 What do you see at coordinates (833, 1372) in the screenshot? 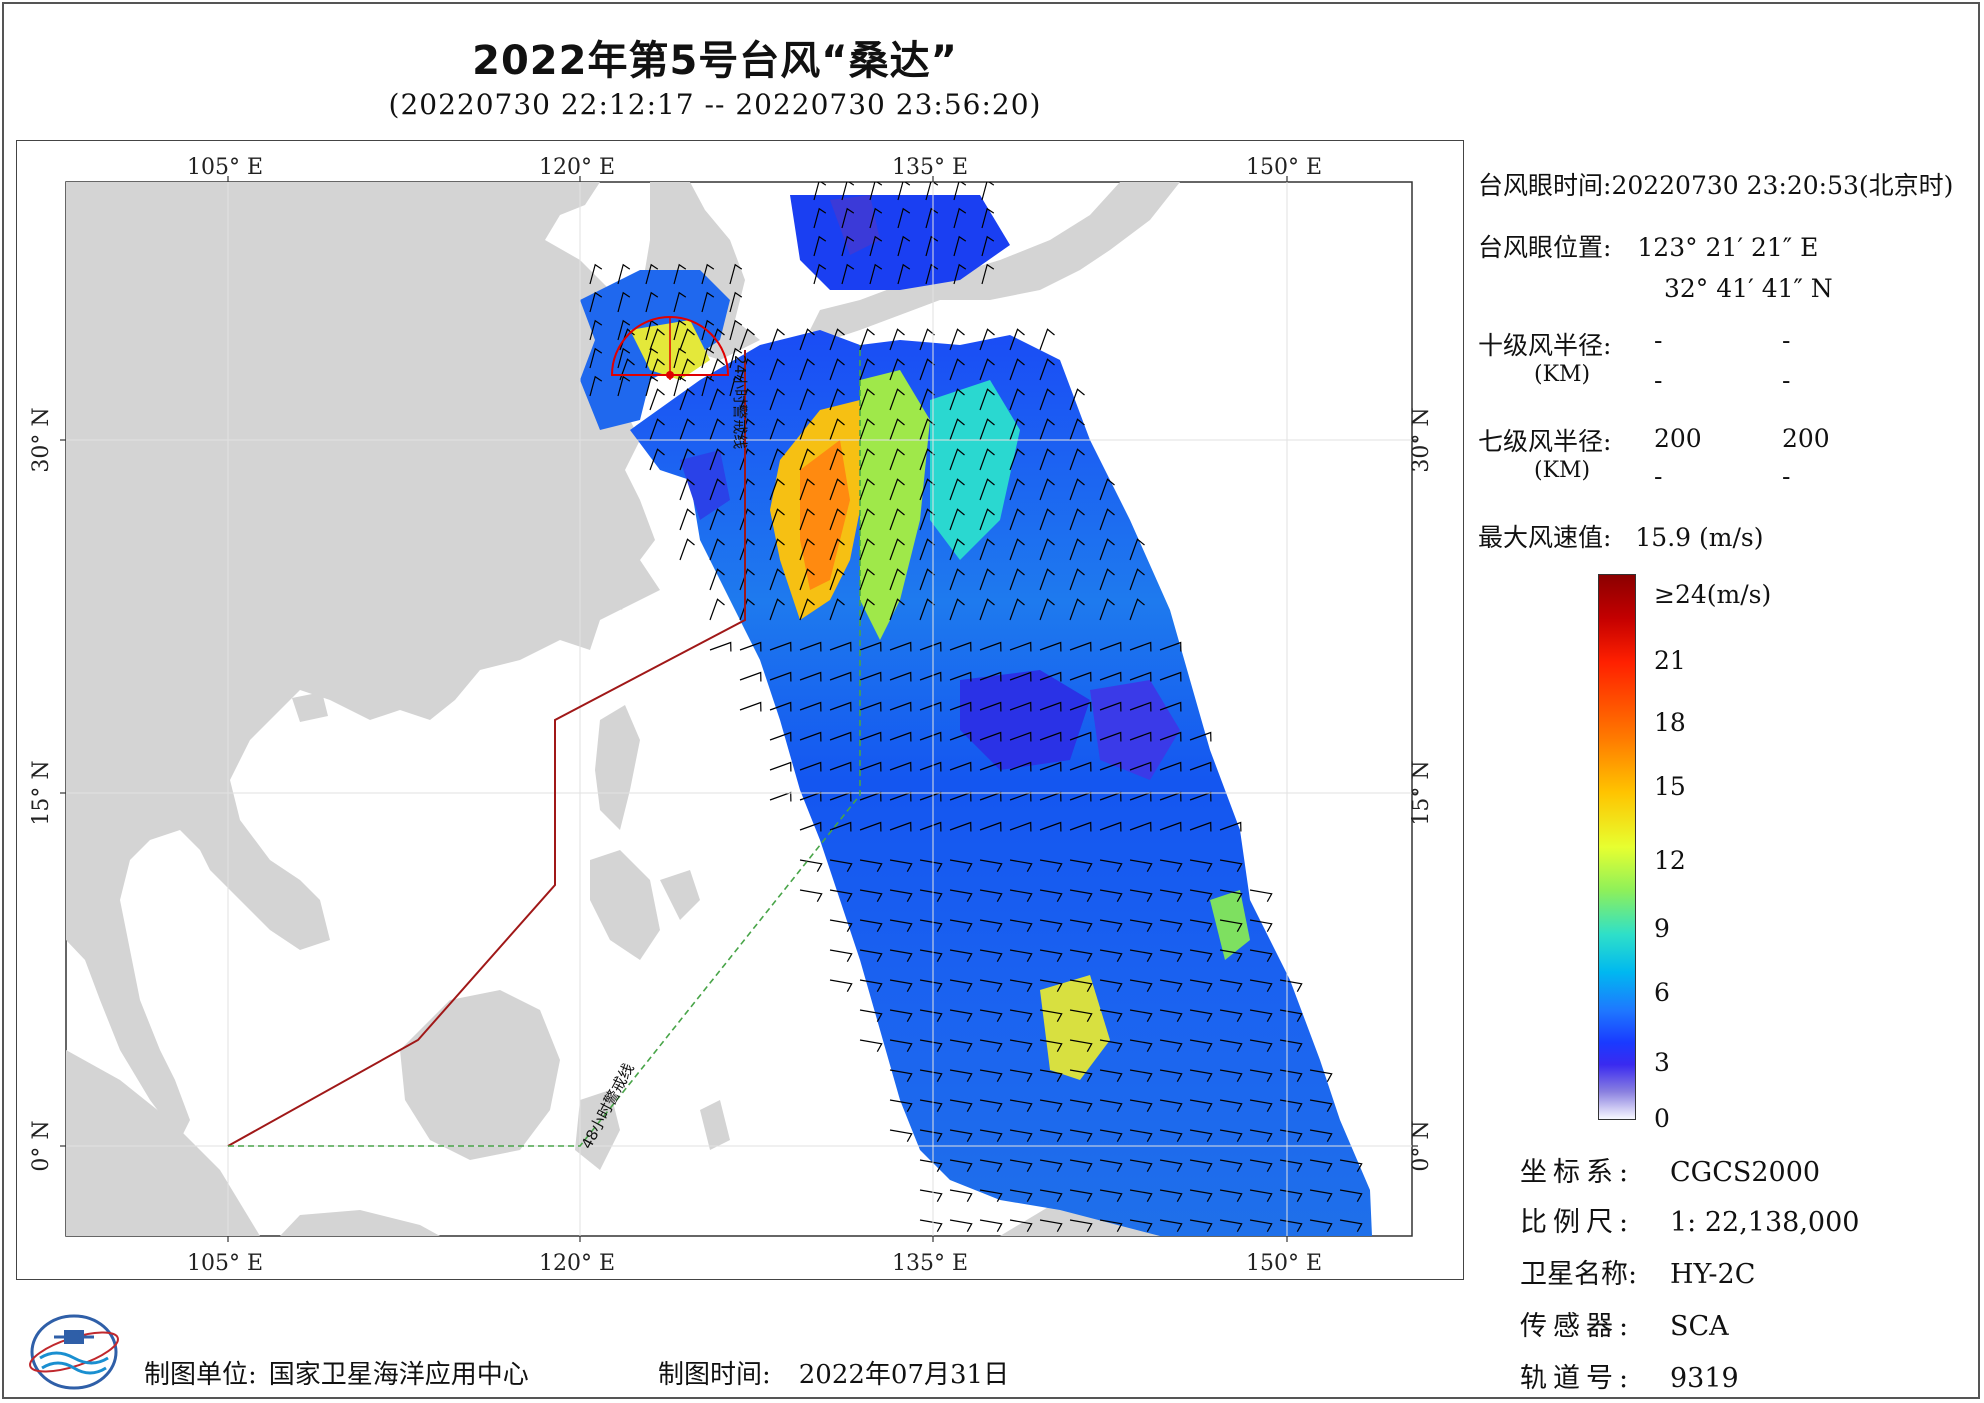
I see `footer-time: 制图时间: 2022年07月31日` at bounding box center [833, 1372].